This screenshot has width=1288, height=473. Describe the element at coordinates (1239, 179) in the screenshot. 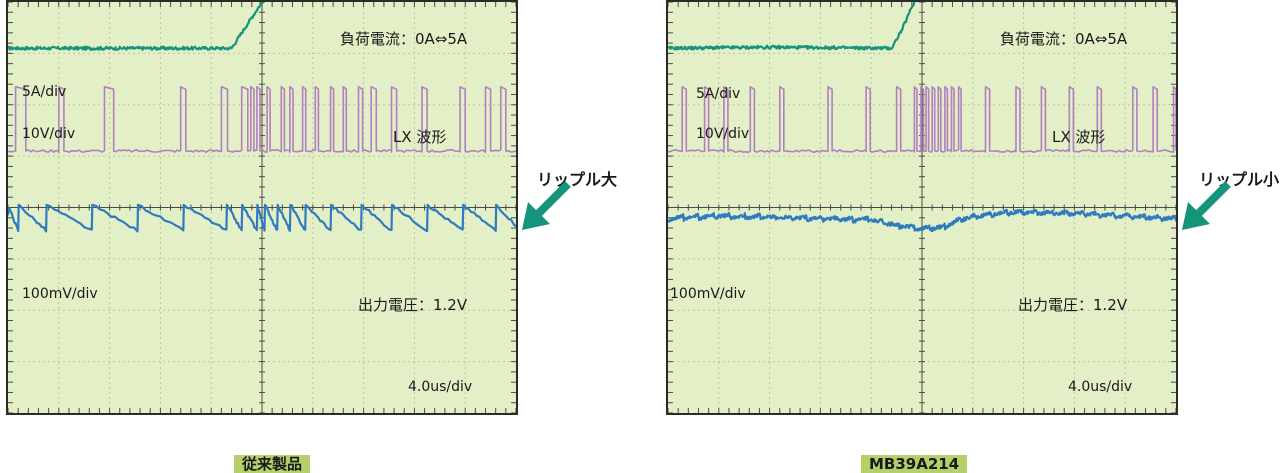

I see `ripple-small-callout: リップル小` at that location.